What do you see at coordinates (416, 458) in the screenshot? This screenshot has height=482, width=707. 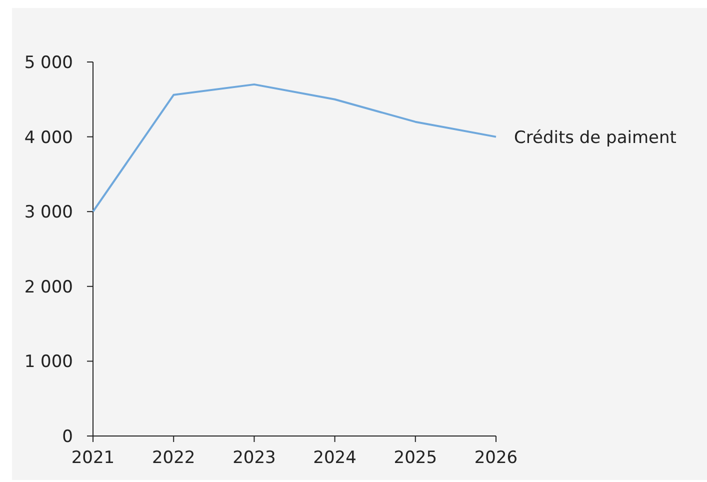 I see `x-tick-label: 2025` at bounding box center [416, 458].